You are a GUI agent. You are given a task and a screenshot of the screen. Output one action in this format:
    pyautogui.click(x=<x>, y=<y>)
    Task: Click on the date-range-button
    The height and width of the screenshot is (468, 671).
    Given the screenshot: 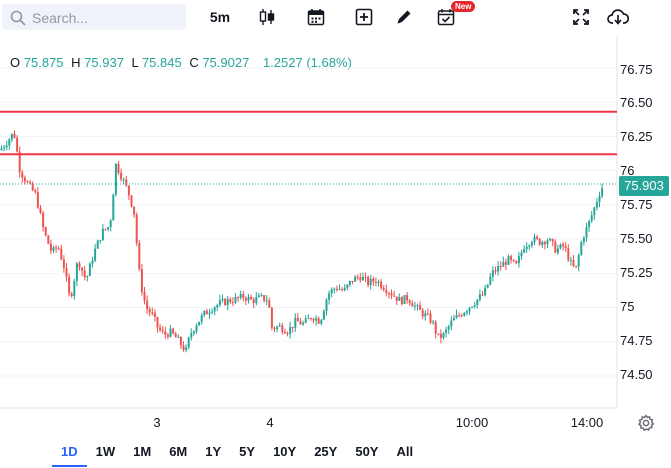 What is the action you would take?
    pyautogui.click(x=316, y=17)
    